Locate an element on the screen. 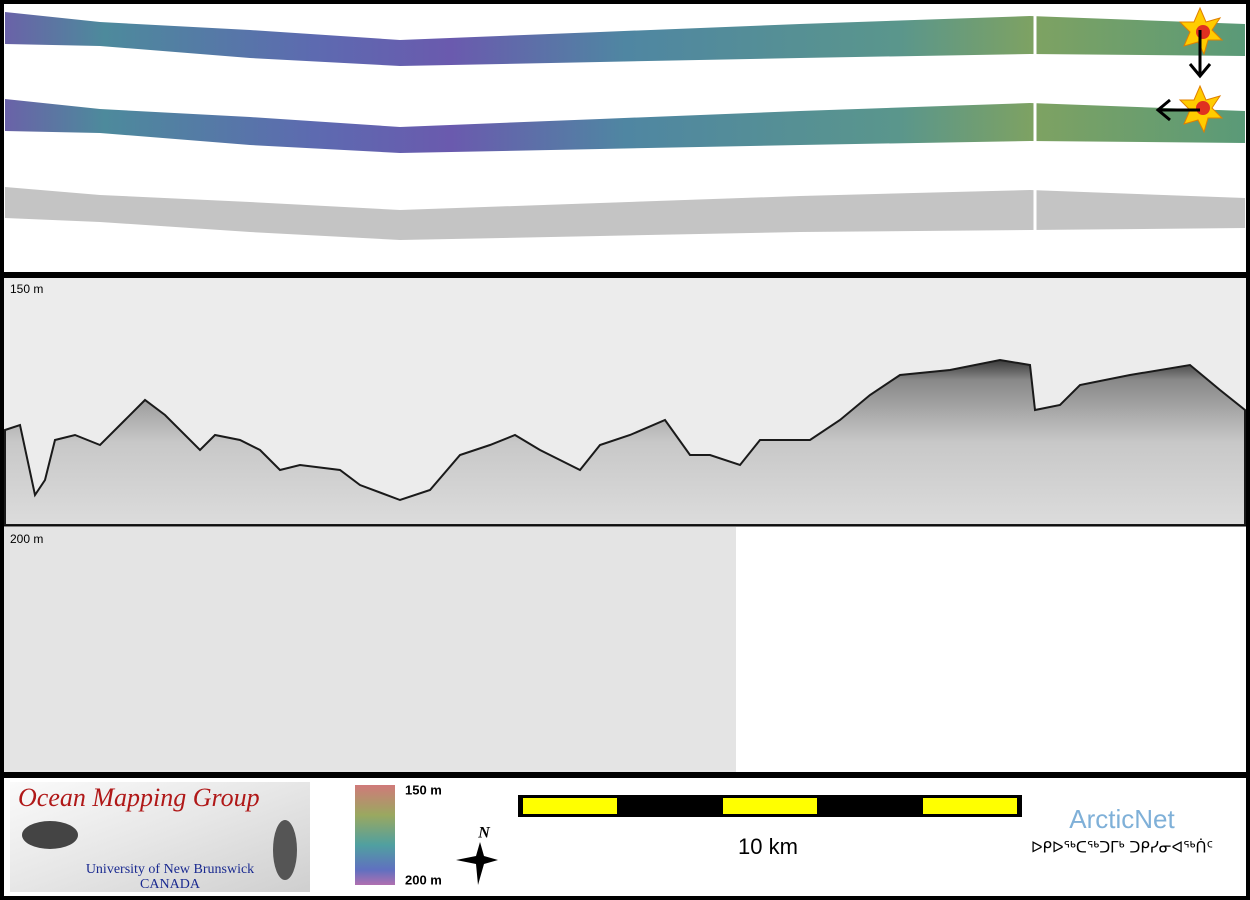  depth-label: 200 m is located at coordinates (26, 539).